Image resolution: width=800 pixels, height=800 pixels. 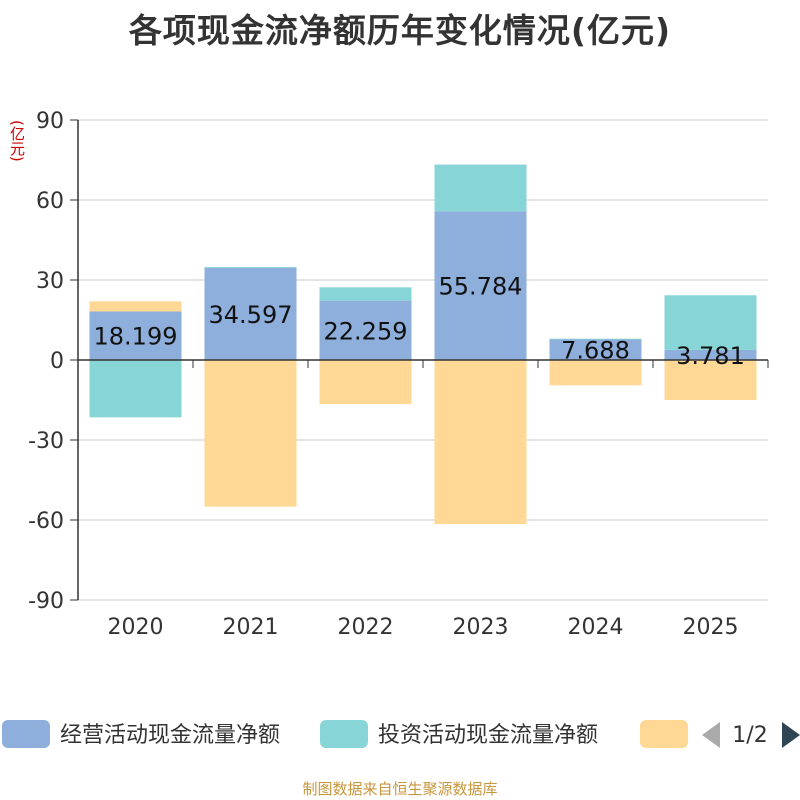 What do you see at coordinates (46, 441) in the screenshot?
I see `y-tick-label: -30` at bounding box center [46, 441].